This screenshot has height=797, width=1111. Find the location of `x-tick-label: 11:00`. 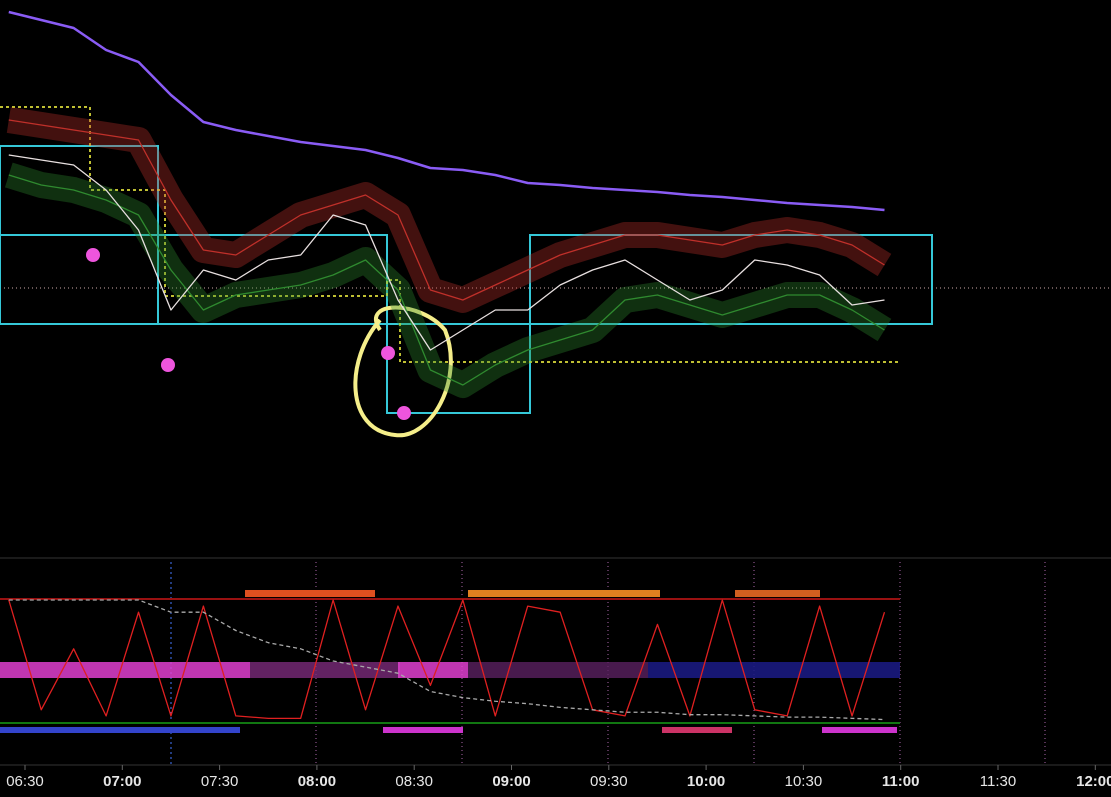

x-tick-label: 11:00 is located at coordinates (901, 781).